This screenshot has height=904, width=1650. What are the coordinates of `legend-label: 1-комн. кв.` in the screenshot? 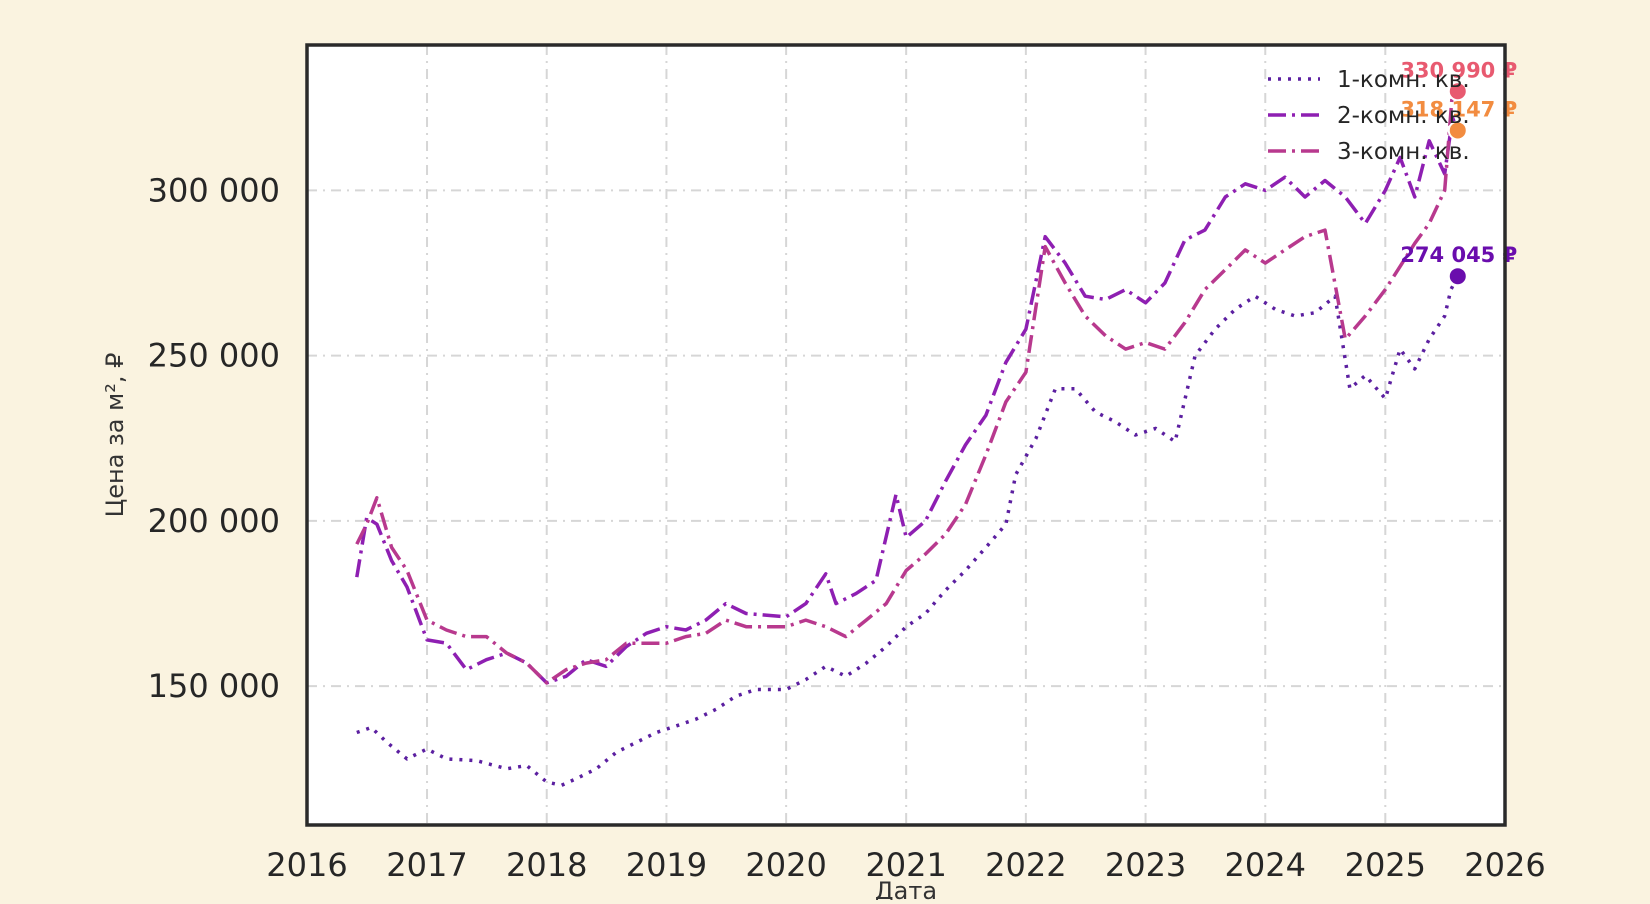 It's located at (1403, 80).